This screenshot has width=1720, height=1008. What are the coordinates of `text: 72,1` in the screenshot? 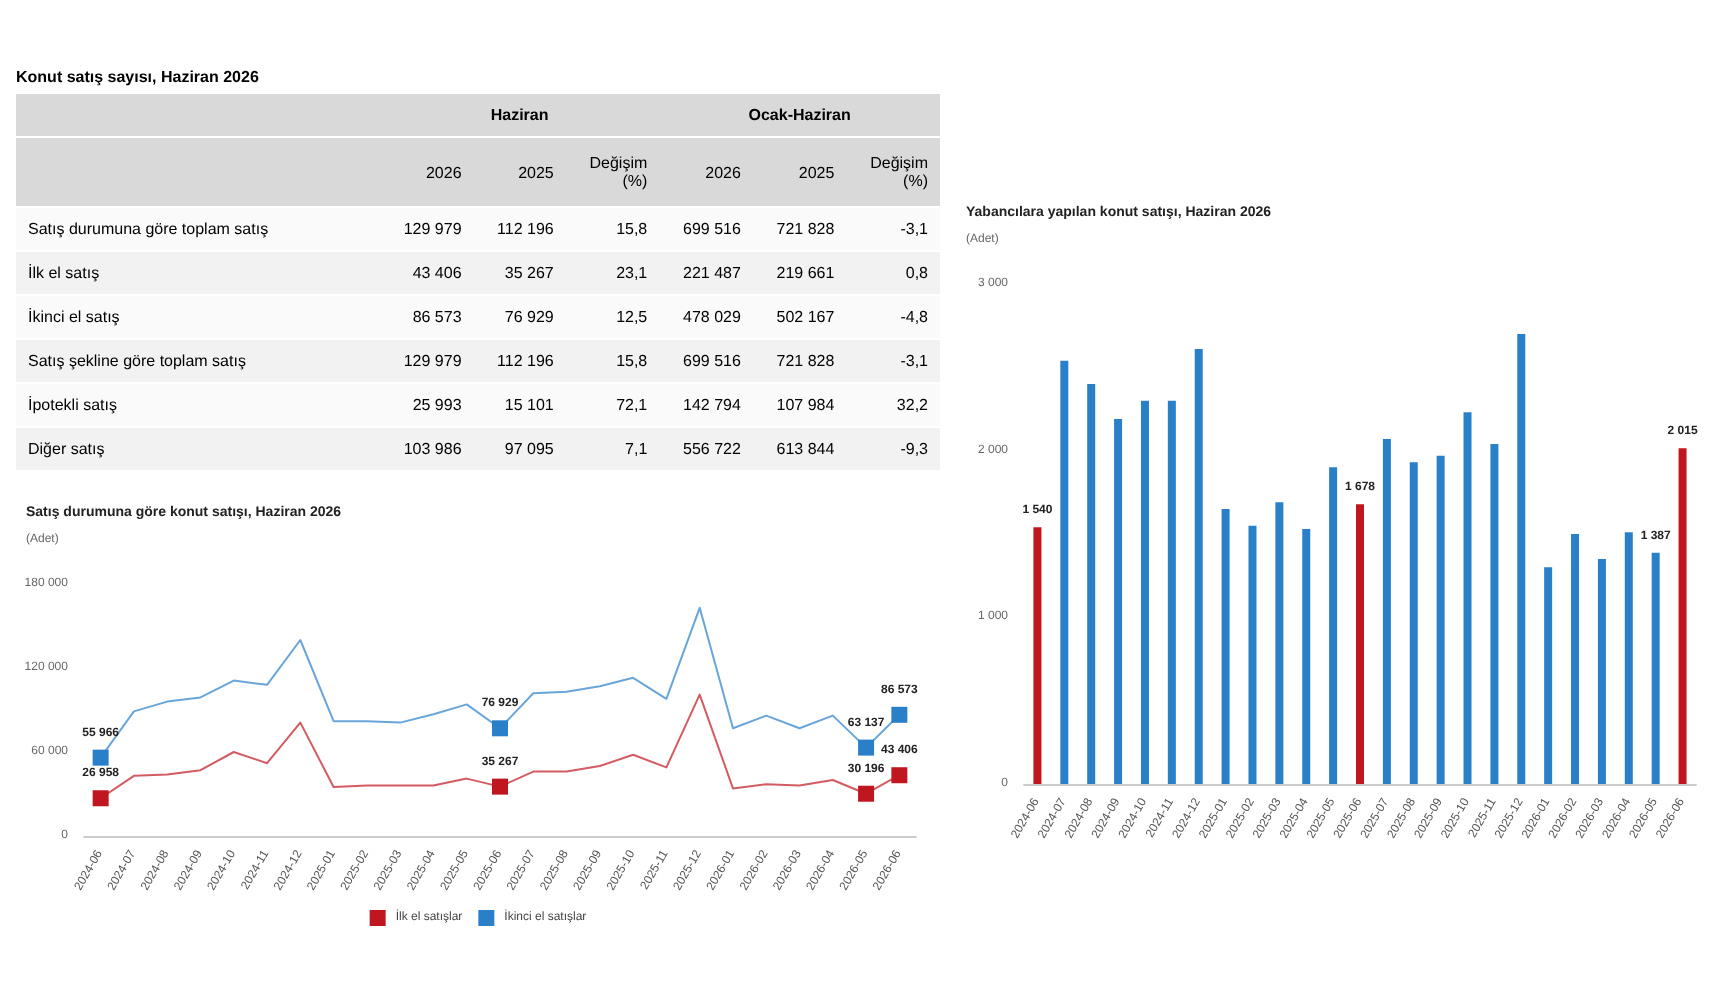 It's located at (632, 405).